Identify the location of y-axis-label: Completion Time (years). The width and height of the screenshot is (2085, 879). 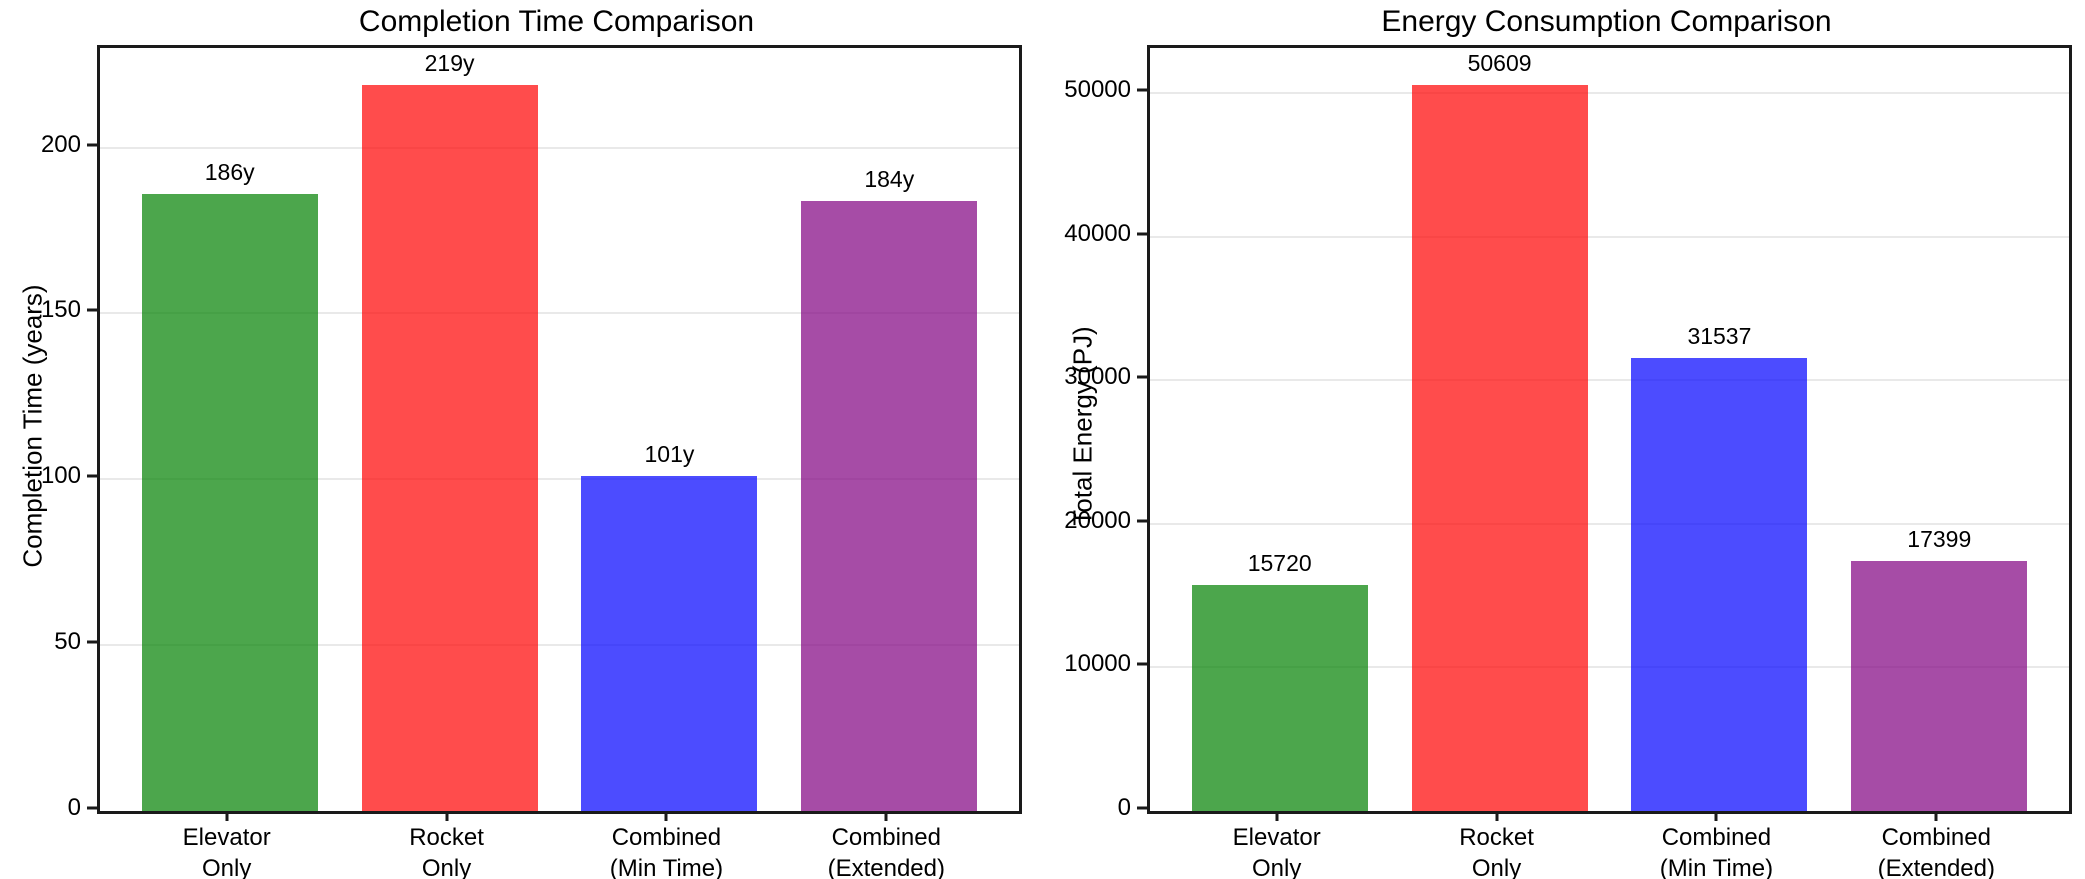
(32, 426).